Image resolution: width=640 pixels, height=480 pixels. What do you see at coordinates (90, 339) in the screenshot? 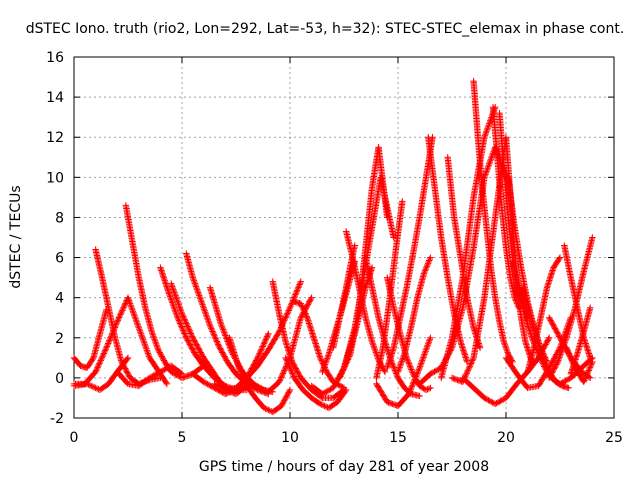
I see `series-arc01` at bounding box center [90, 339].